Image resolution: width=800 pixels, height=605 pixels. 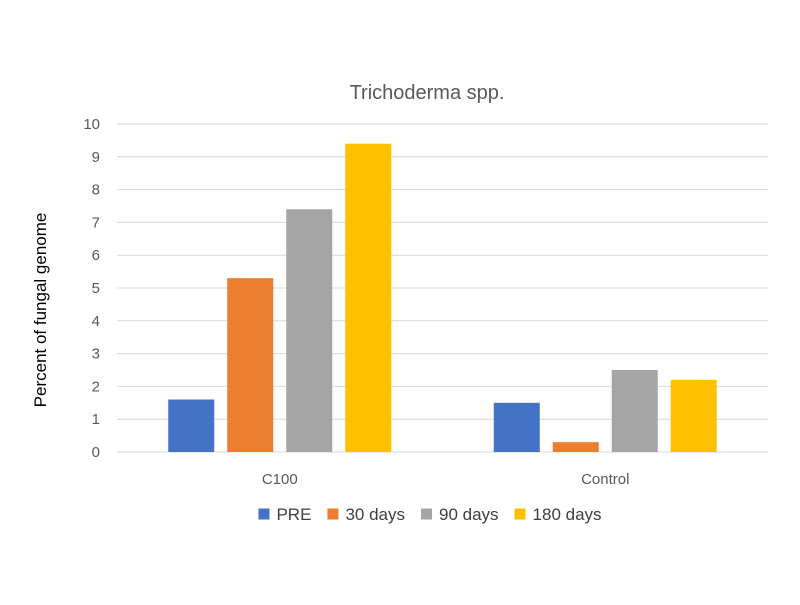 I want to click on legend-label: 90 days, so click(x=469, y=514).